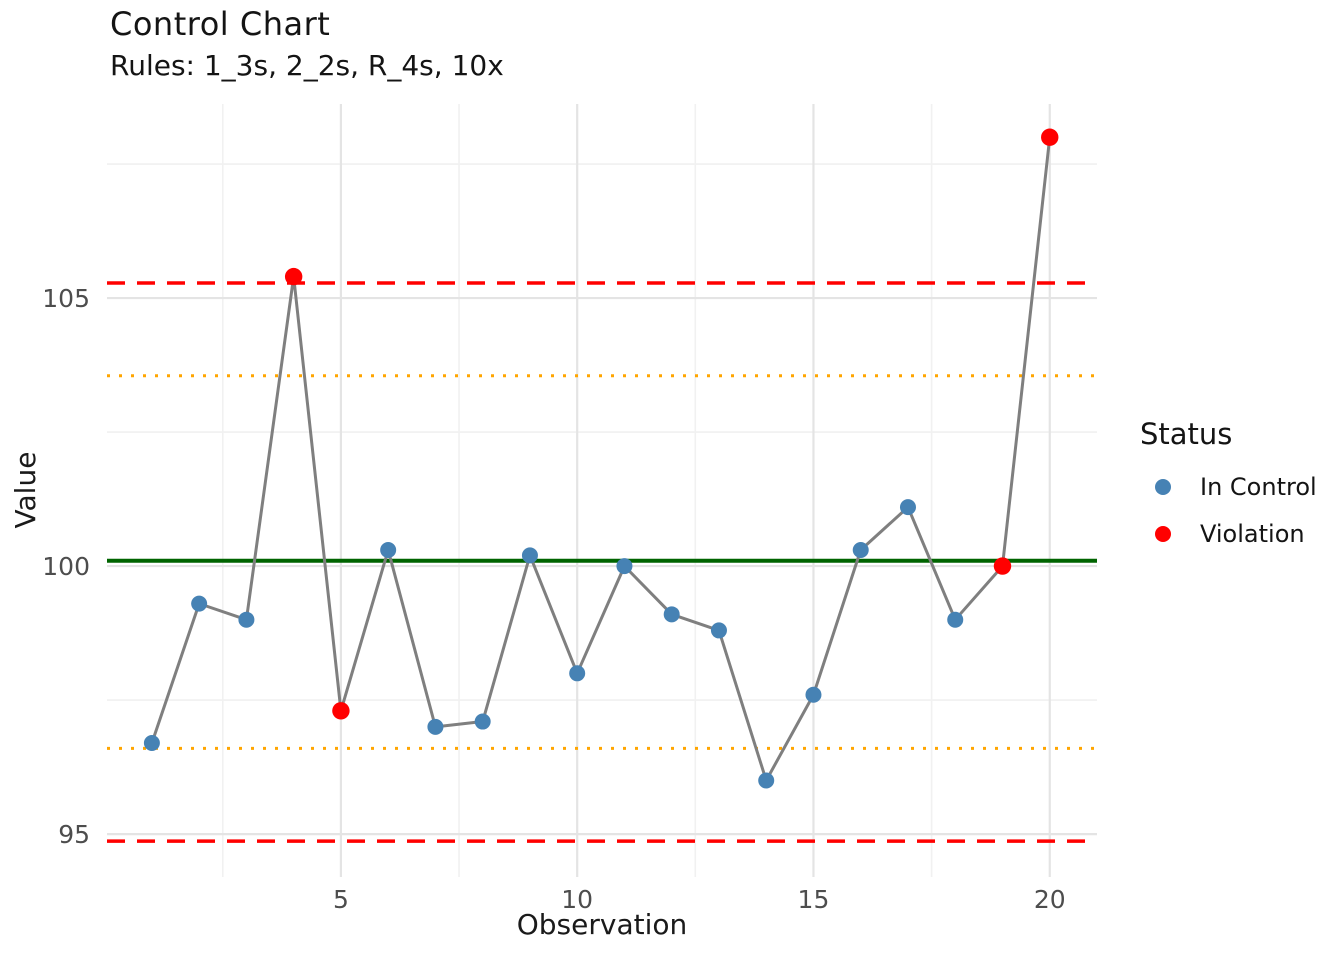 This screenshot has width=1344, height=960. I want to click on legend-item-violation: Violation, so click(1228, 533).